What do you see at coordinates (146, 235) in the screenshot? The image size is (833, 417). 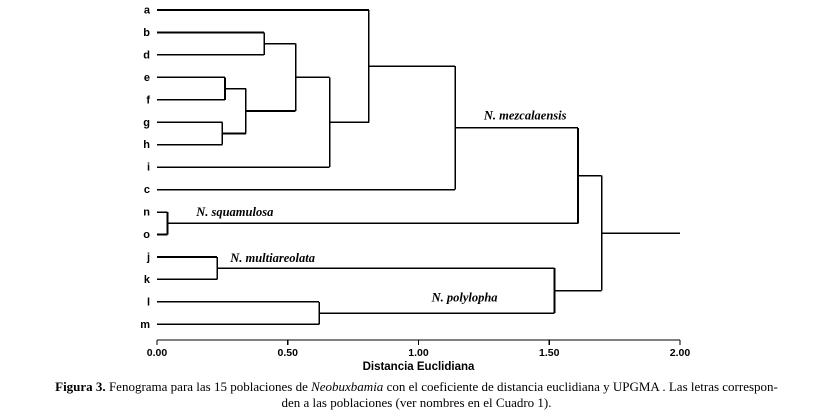 I see `leaf-label-o: o` at bounding box center [146, 235].